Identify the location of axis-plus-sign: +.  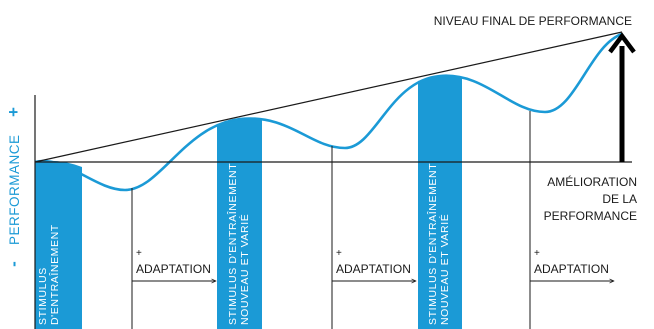
(13, 112).